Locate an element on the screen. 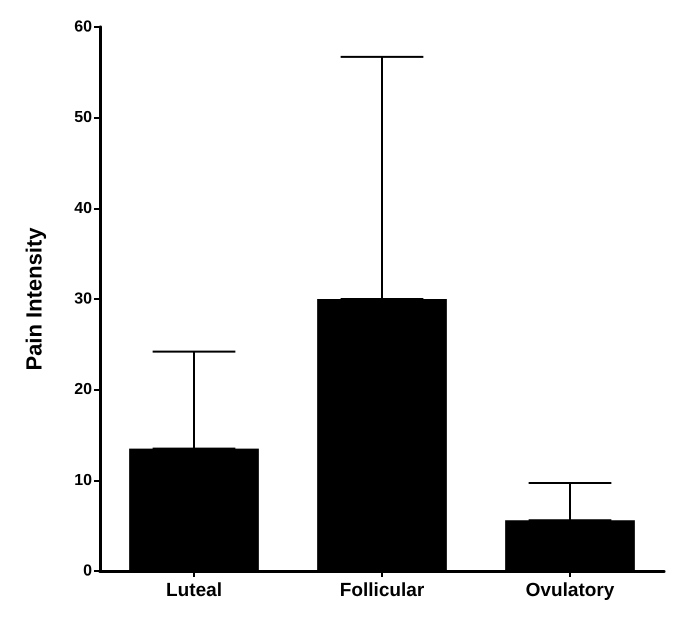  y-tick-label: 30 is located at coordinates (83, 299).